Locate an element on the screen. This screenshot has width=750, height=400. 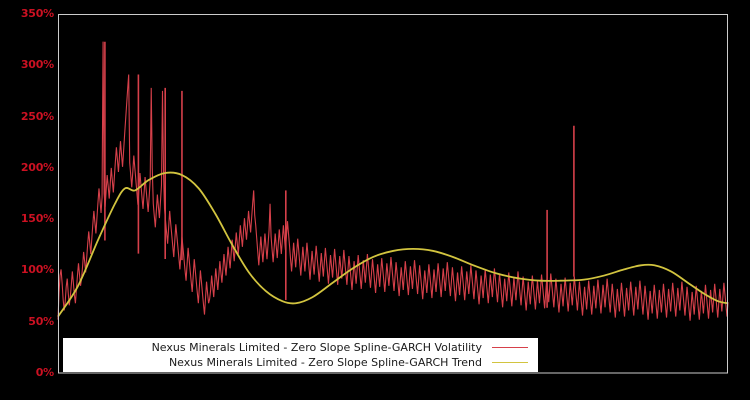
y-axis-tick-labels: 0% 50% 100% 150% 200% 250% 300% 350% is located at coordinates (27, 200).